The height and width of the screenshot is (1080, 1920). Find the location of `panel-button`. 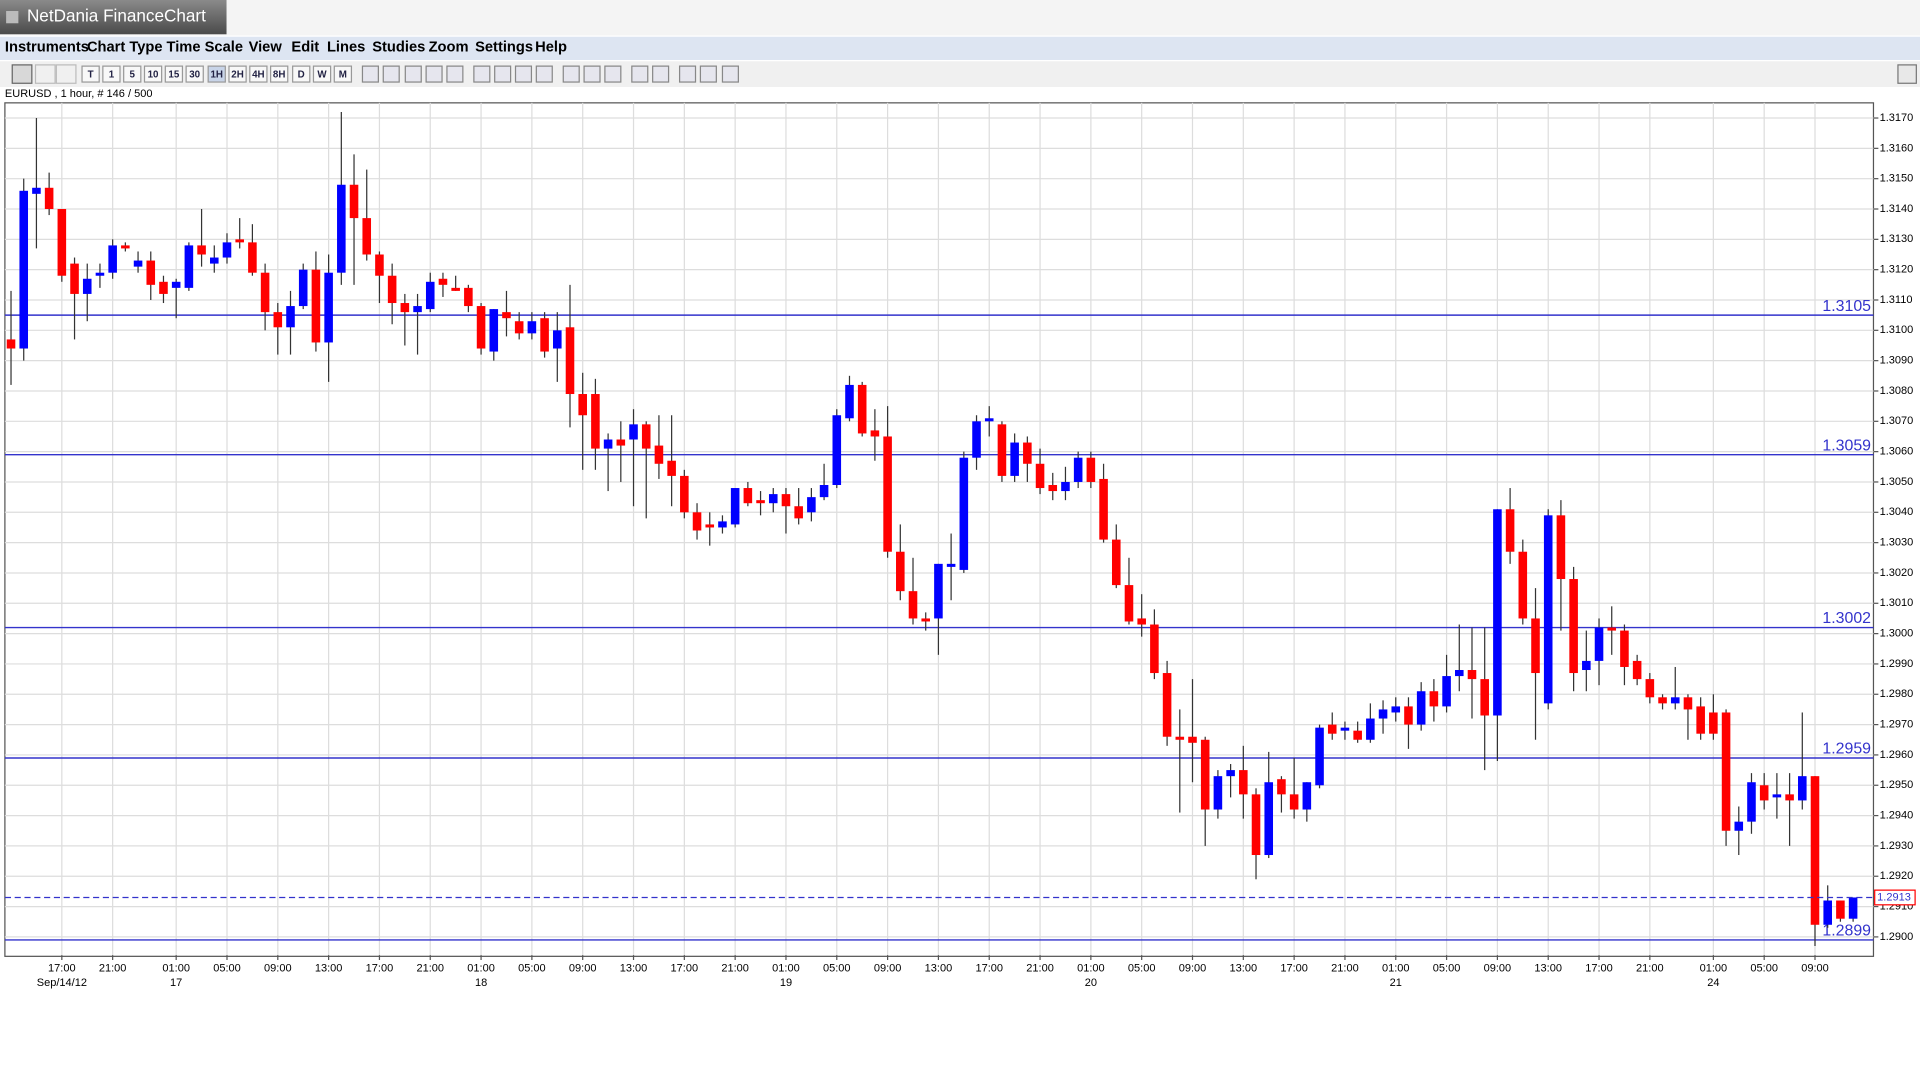

panel-button is located at coordinates (1907, 74).